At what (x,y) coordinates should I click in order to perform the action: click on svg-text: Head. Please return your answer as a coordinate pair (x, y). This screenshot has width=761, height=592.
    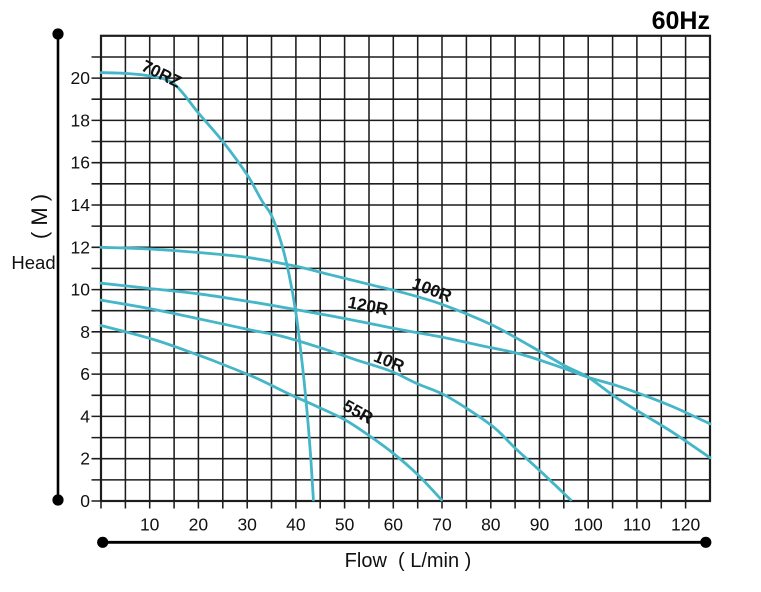
    Looking at the image, I should click on (33, 262).